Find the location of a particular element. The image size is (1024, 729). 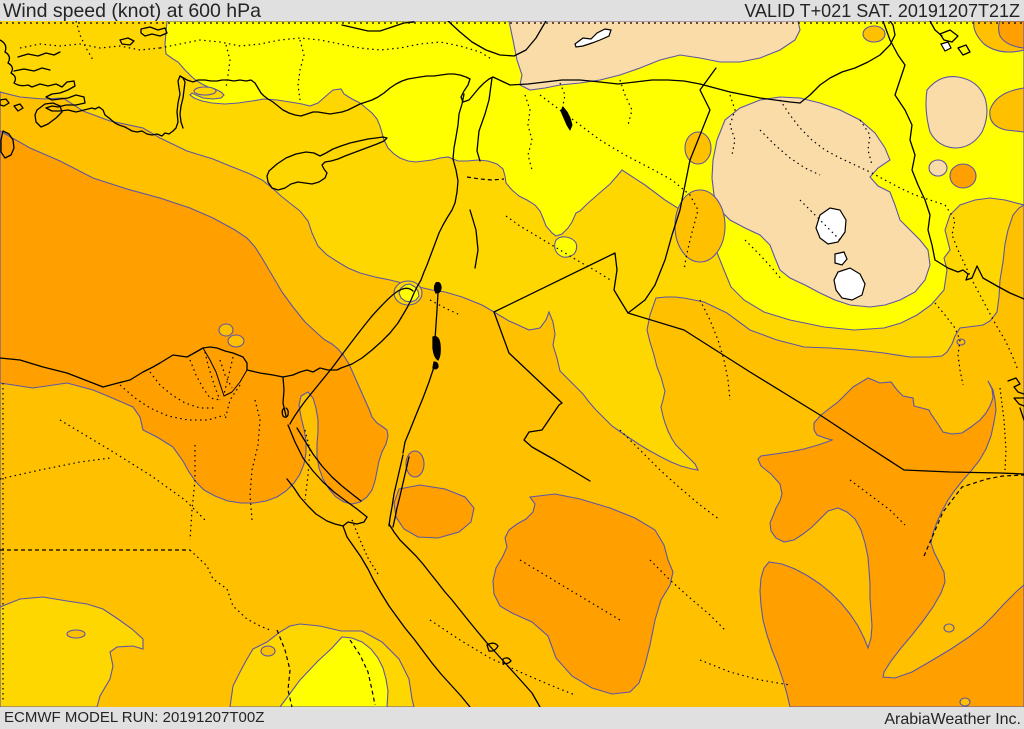

svg-text: ECMWF MODEL RUN: 20191207T00Z is located at coordinates (134, 717).